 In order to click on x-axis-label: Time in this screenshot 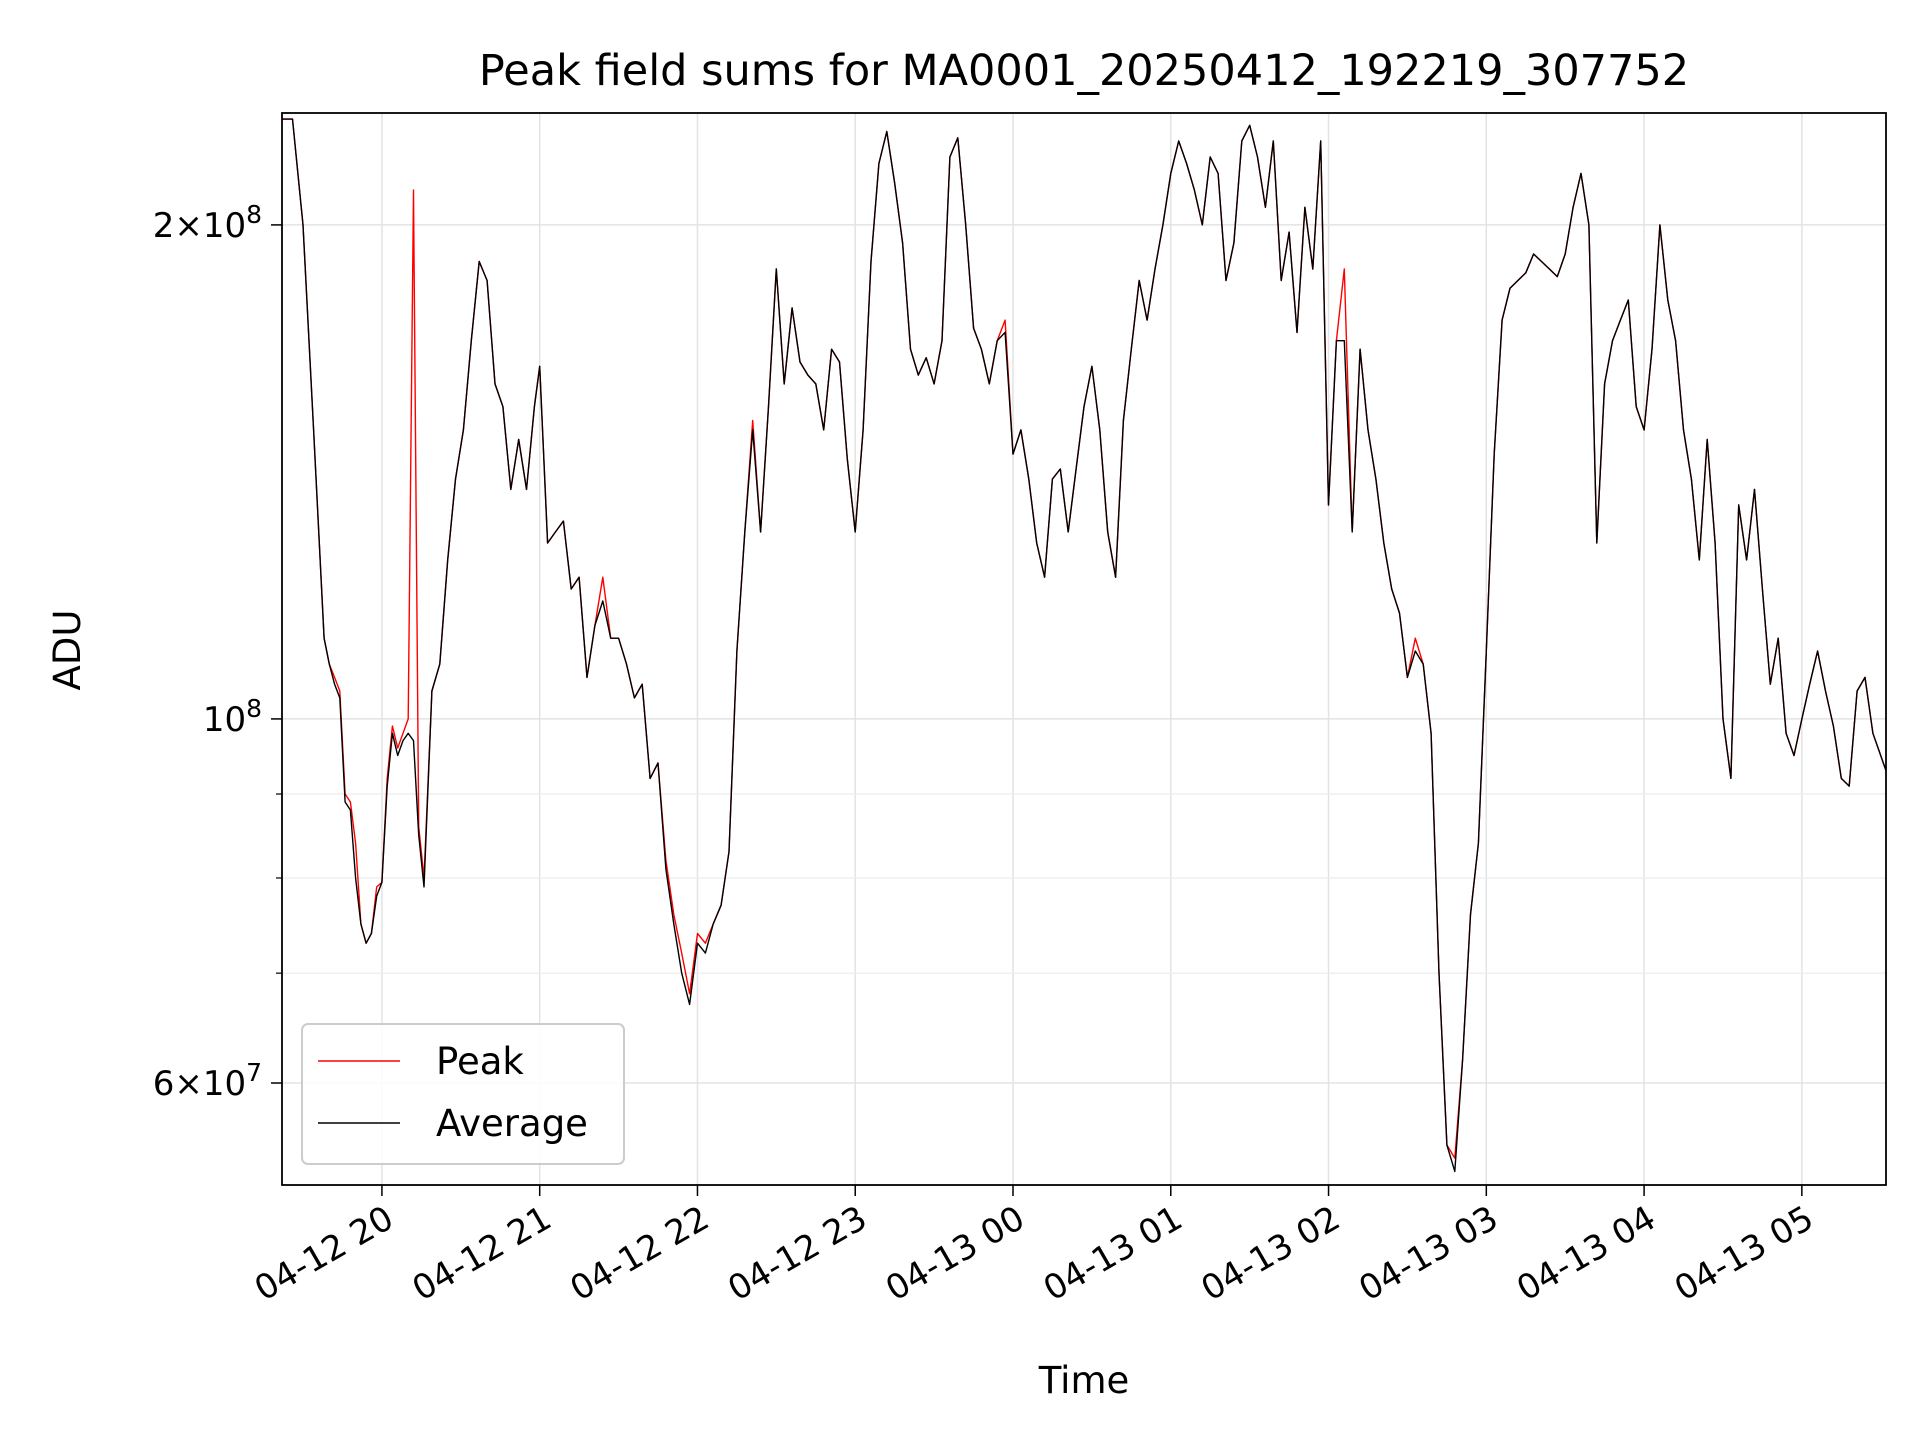, I will do `click(1084, 1380)`.